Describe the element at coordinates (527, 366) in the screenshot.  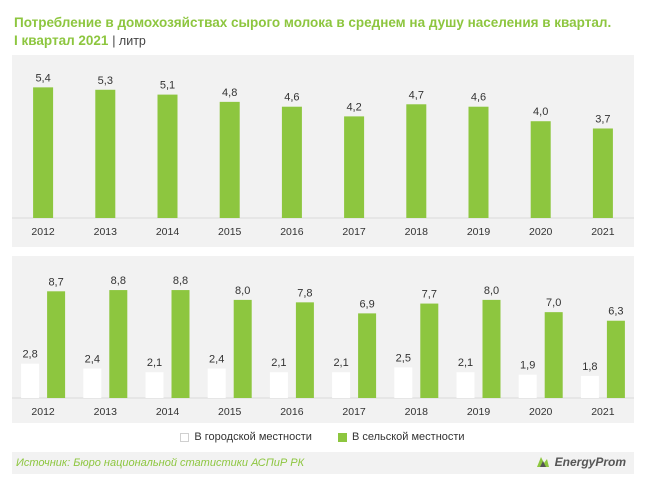
I see `data-label-urban-2020: 1,9` at that location.